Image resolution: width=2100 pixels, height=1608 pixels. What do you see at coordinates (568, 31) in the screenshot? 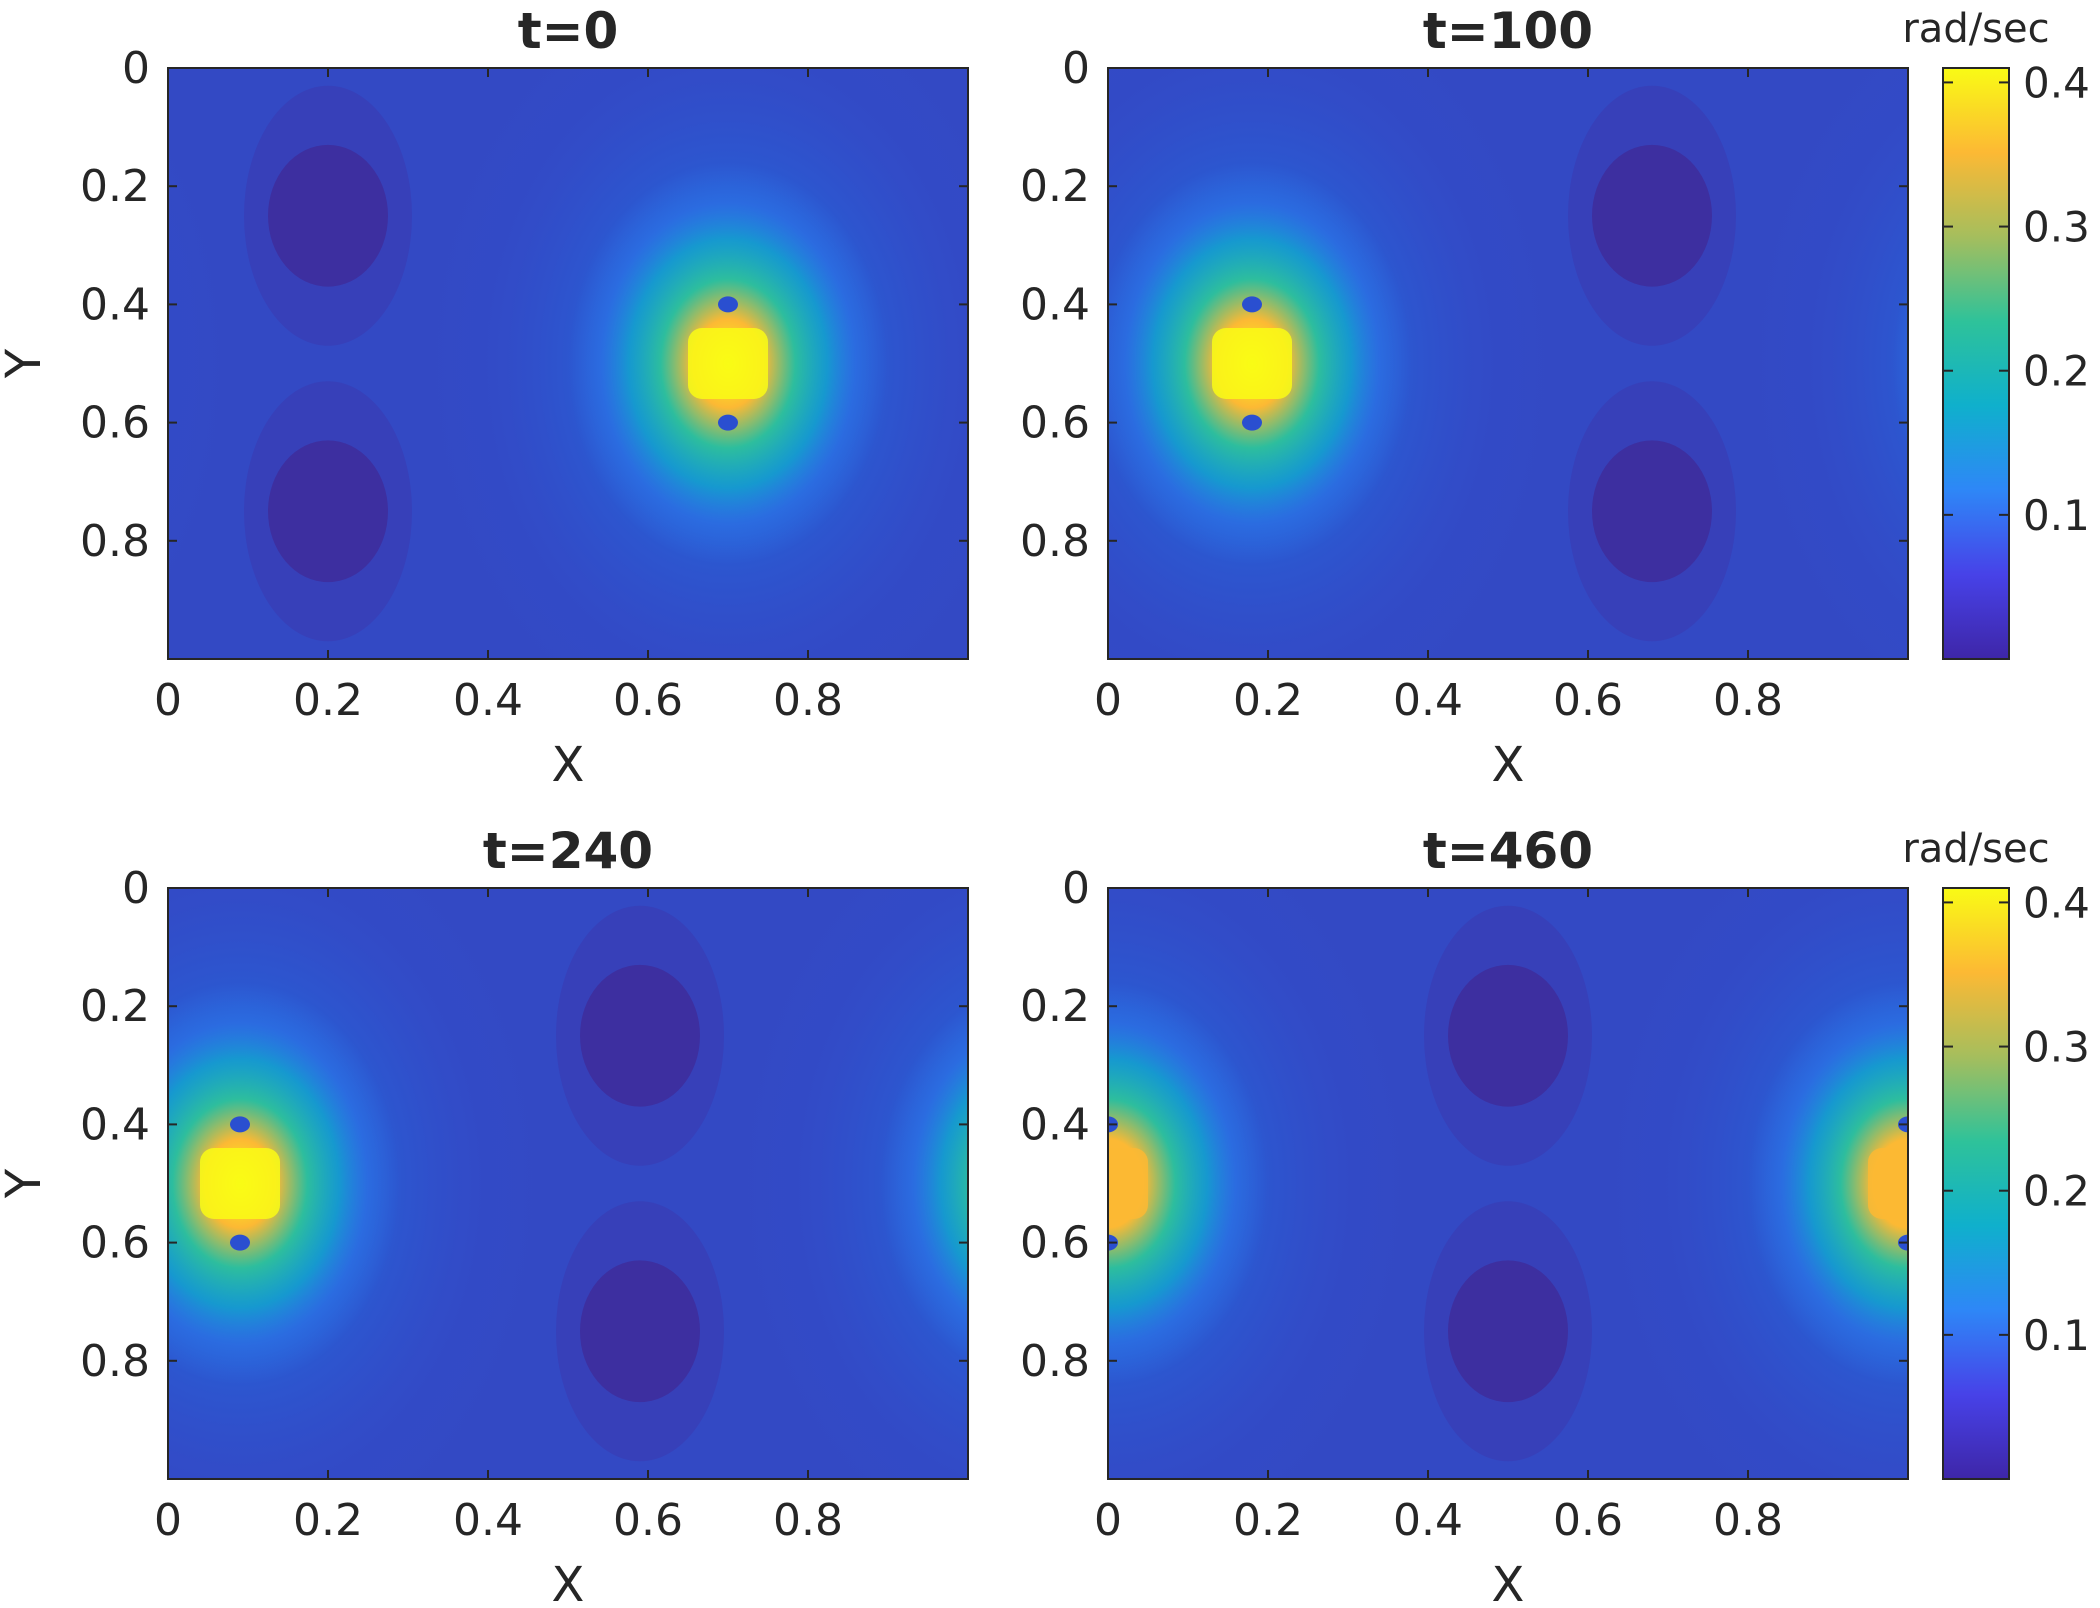
I see `panel-title: t=0` at bounding box center [568, 31].